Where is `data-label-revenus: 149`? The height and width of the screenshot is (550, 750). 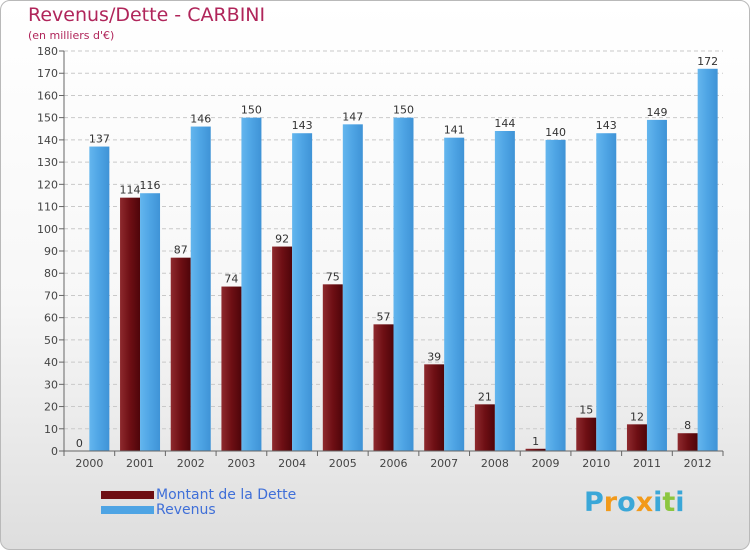
data-label-revenus: 149 is located at coordinates (656, 112).